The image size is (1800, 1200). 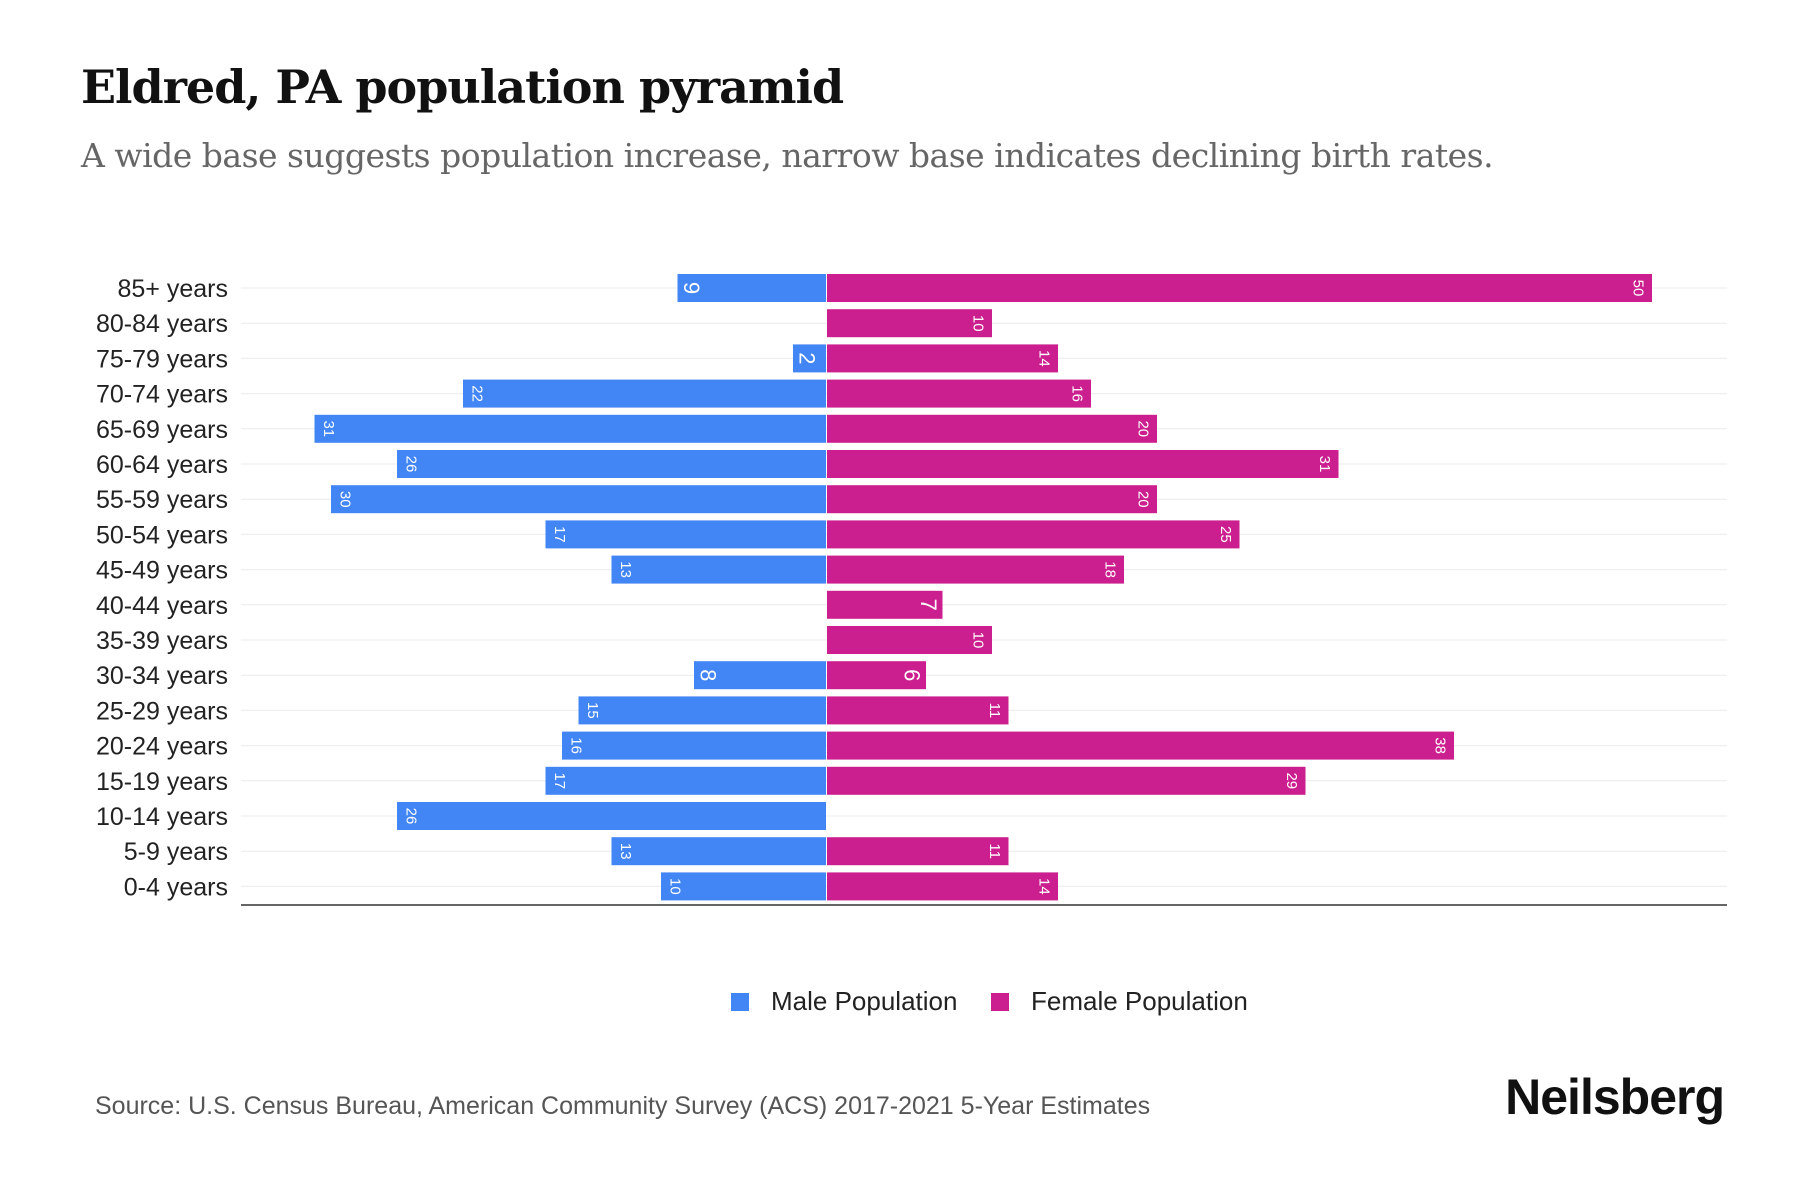 I want to click on y-tick-label: 20-24 years, so click(x=162, y=747).